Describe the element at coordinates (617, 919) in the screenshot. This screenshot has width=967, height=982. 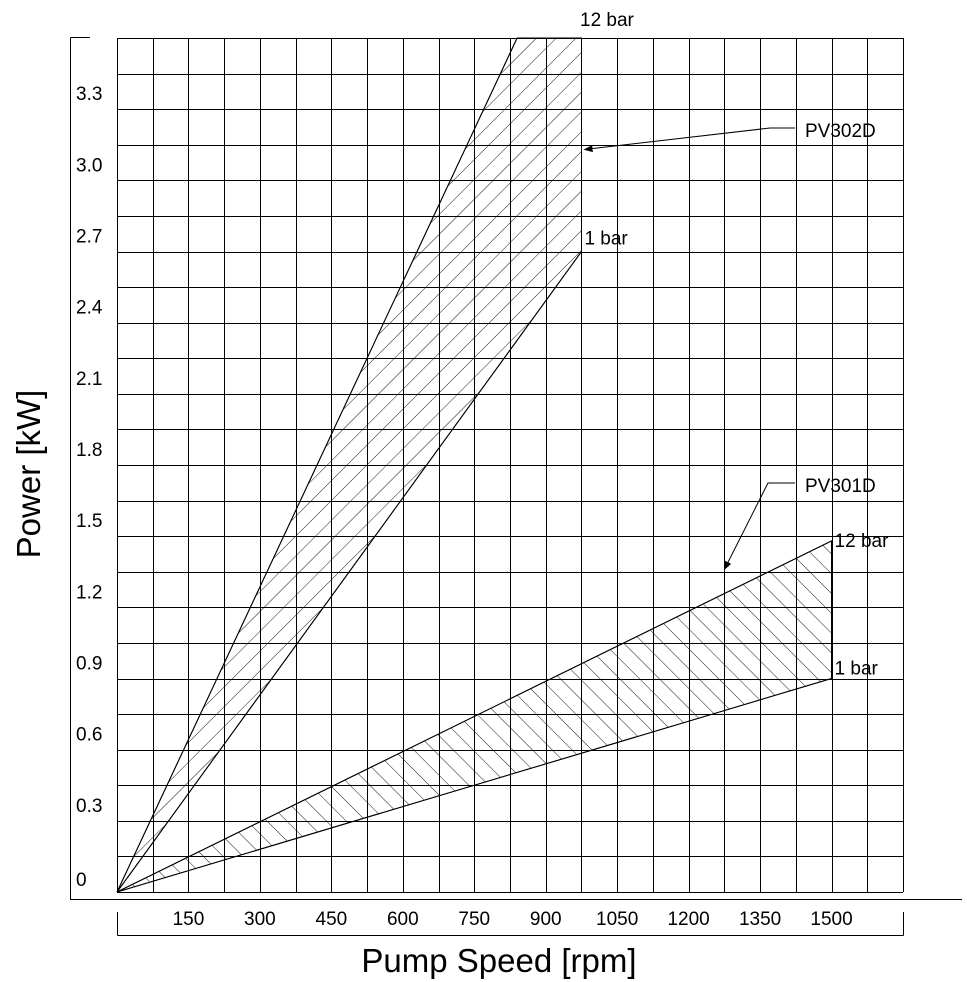
I see `x-tick-label: 1050` at that location.